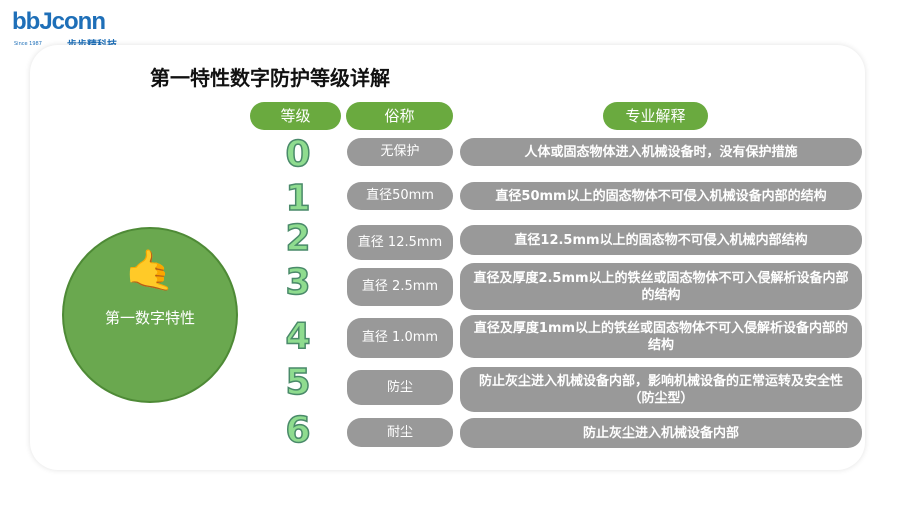 Image resolution: width=900 pixels, height=506 pixels. Describe the element at coordinates (270, 78) in the screenshot. I see `page-title: 第一特性数字防护等级详解` at that location.